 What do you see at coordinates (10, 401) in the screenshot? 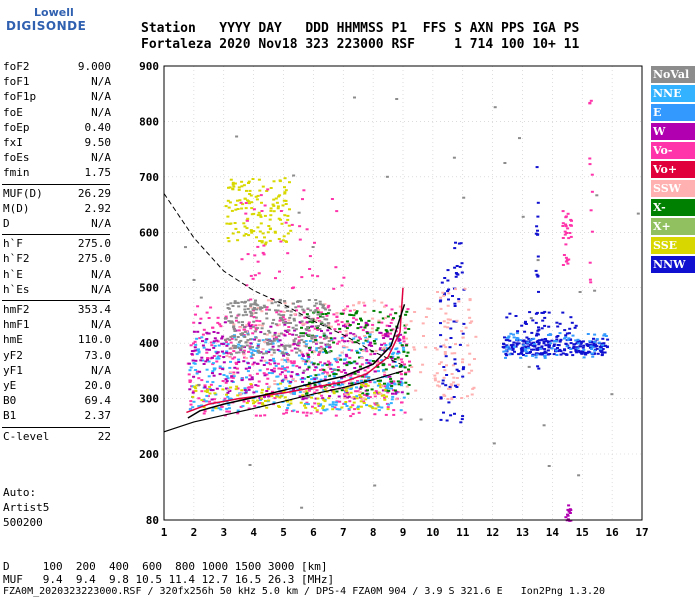
I see `param-key: B0` at bounding box center [10, 401].